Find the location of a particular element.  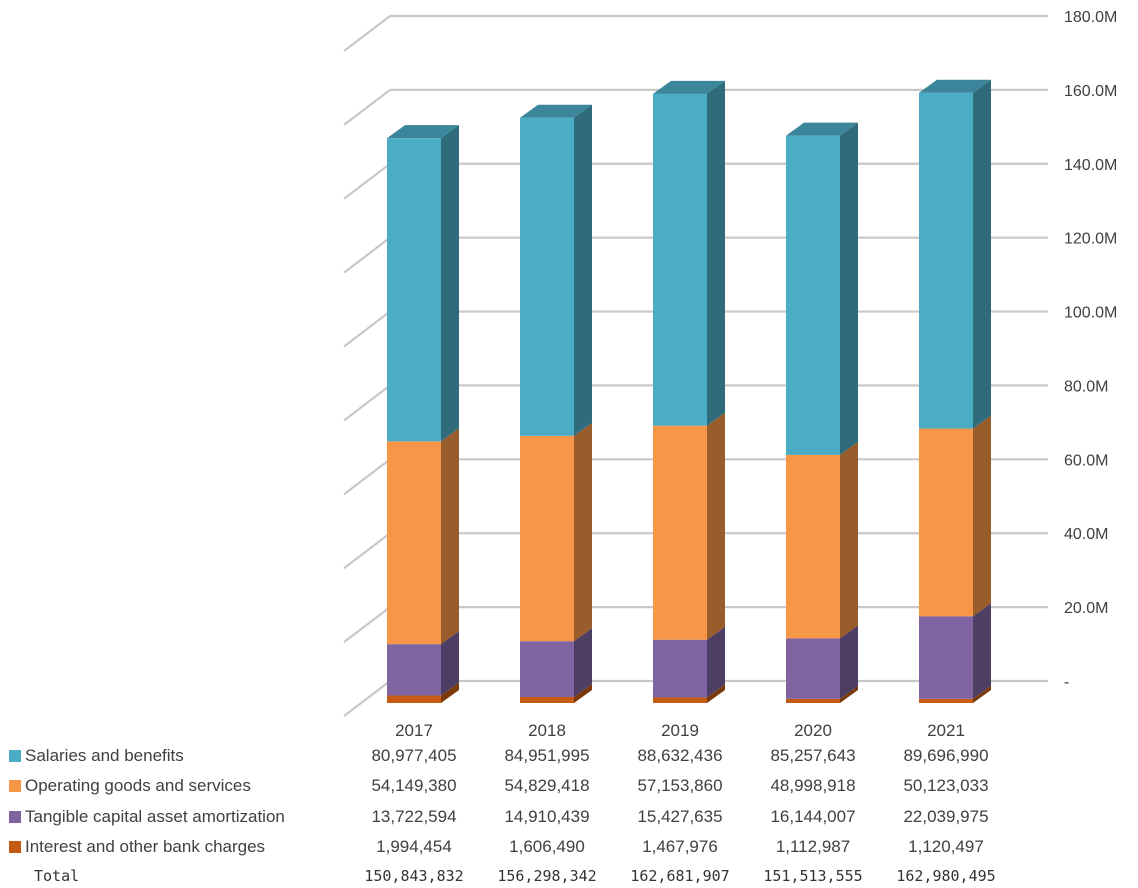

table-cell: 54,829,418 is located at coordinates (546, 785).